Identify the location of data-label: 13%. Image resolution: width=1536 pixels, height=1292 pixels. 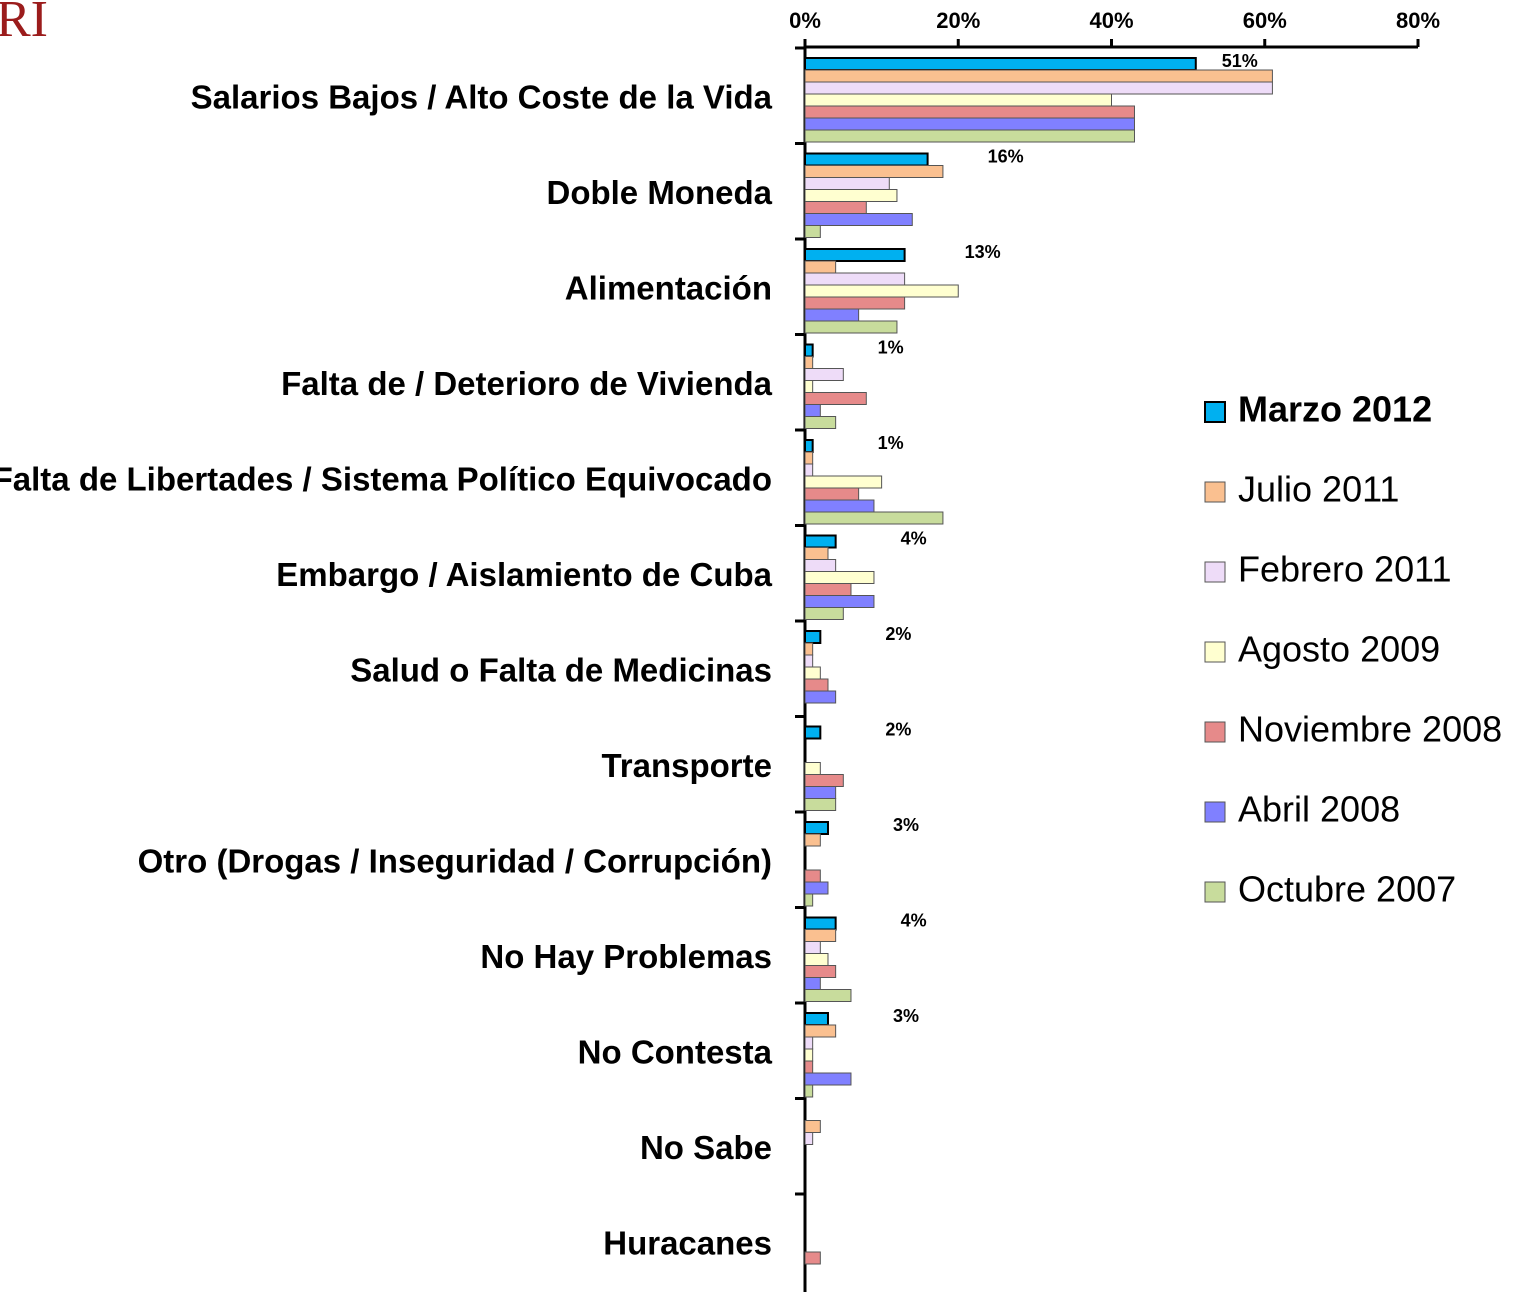
(983, 252).